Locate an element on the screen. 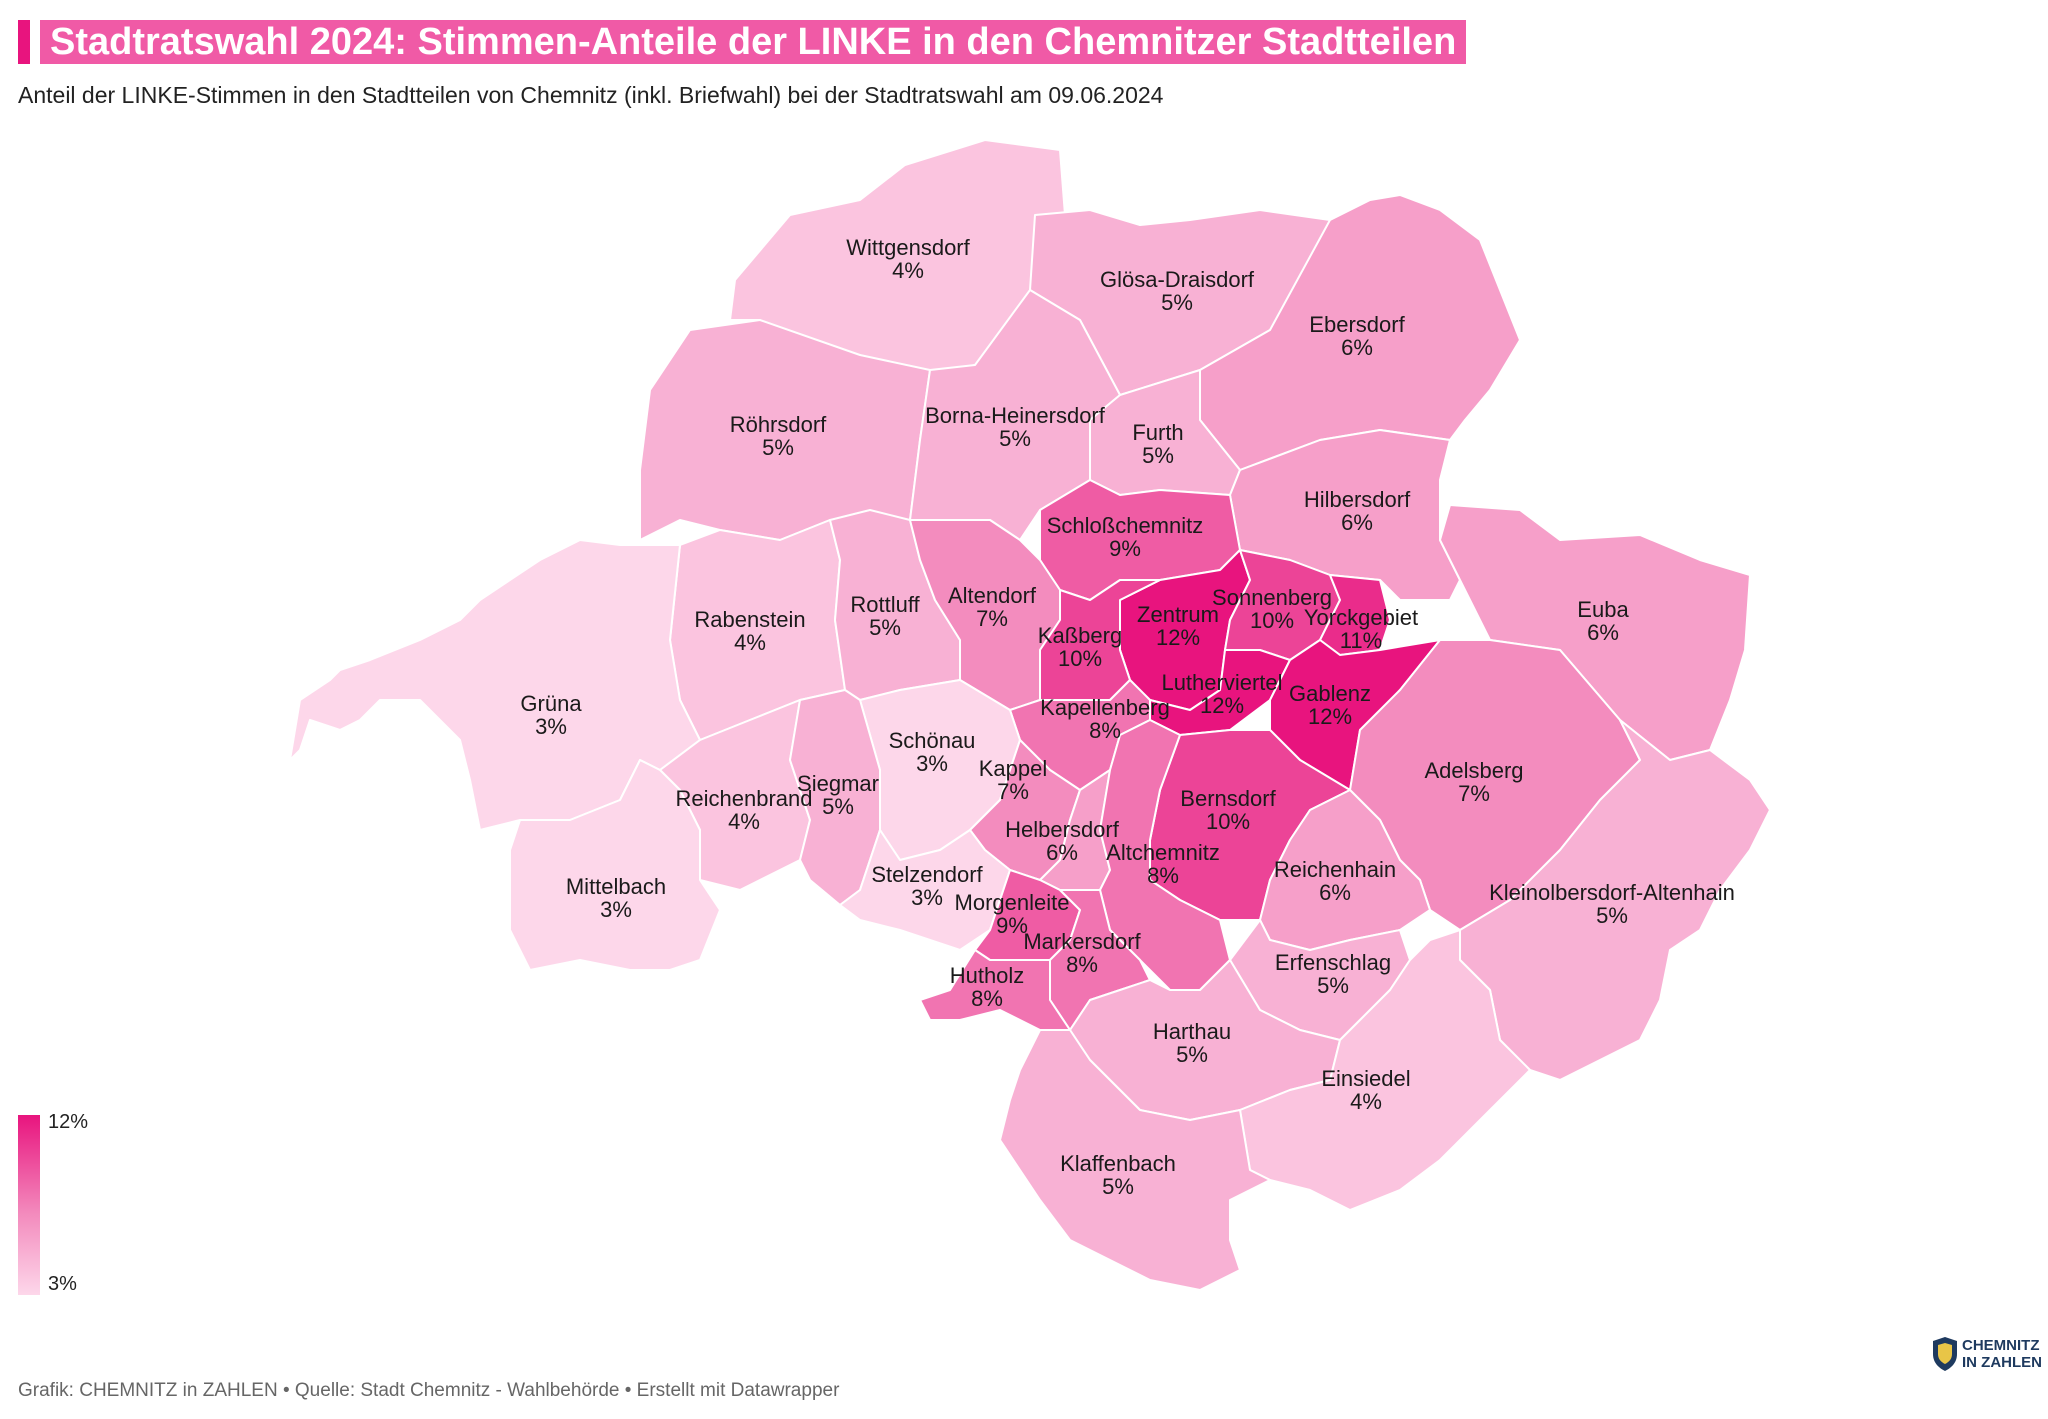  district-value-lutherviertel: 12% is located at coordinates (1222, 705).